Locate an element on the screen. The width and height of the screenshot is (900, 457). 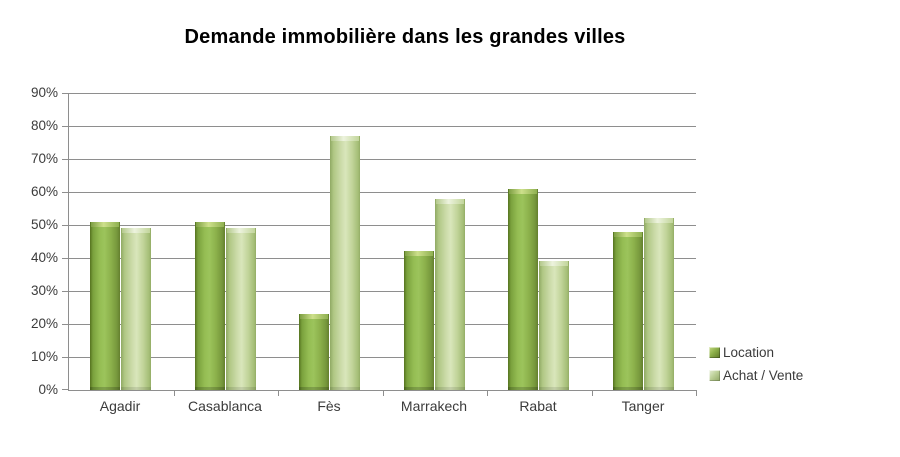
x-axis-category-label: Marrakech is located at coordinates (434, 406).